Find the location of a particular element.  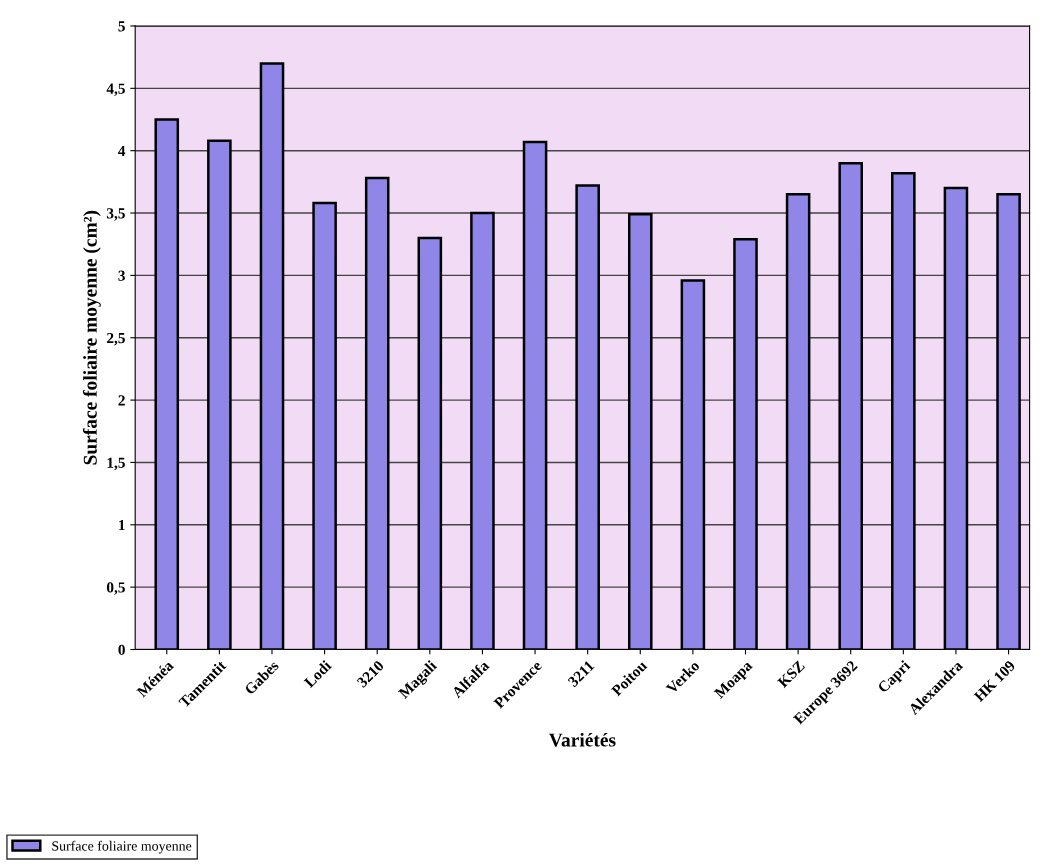

x-axis-title: Variétés is located at coordinates (582, 739).